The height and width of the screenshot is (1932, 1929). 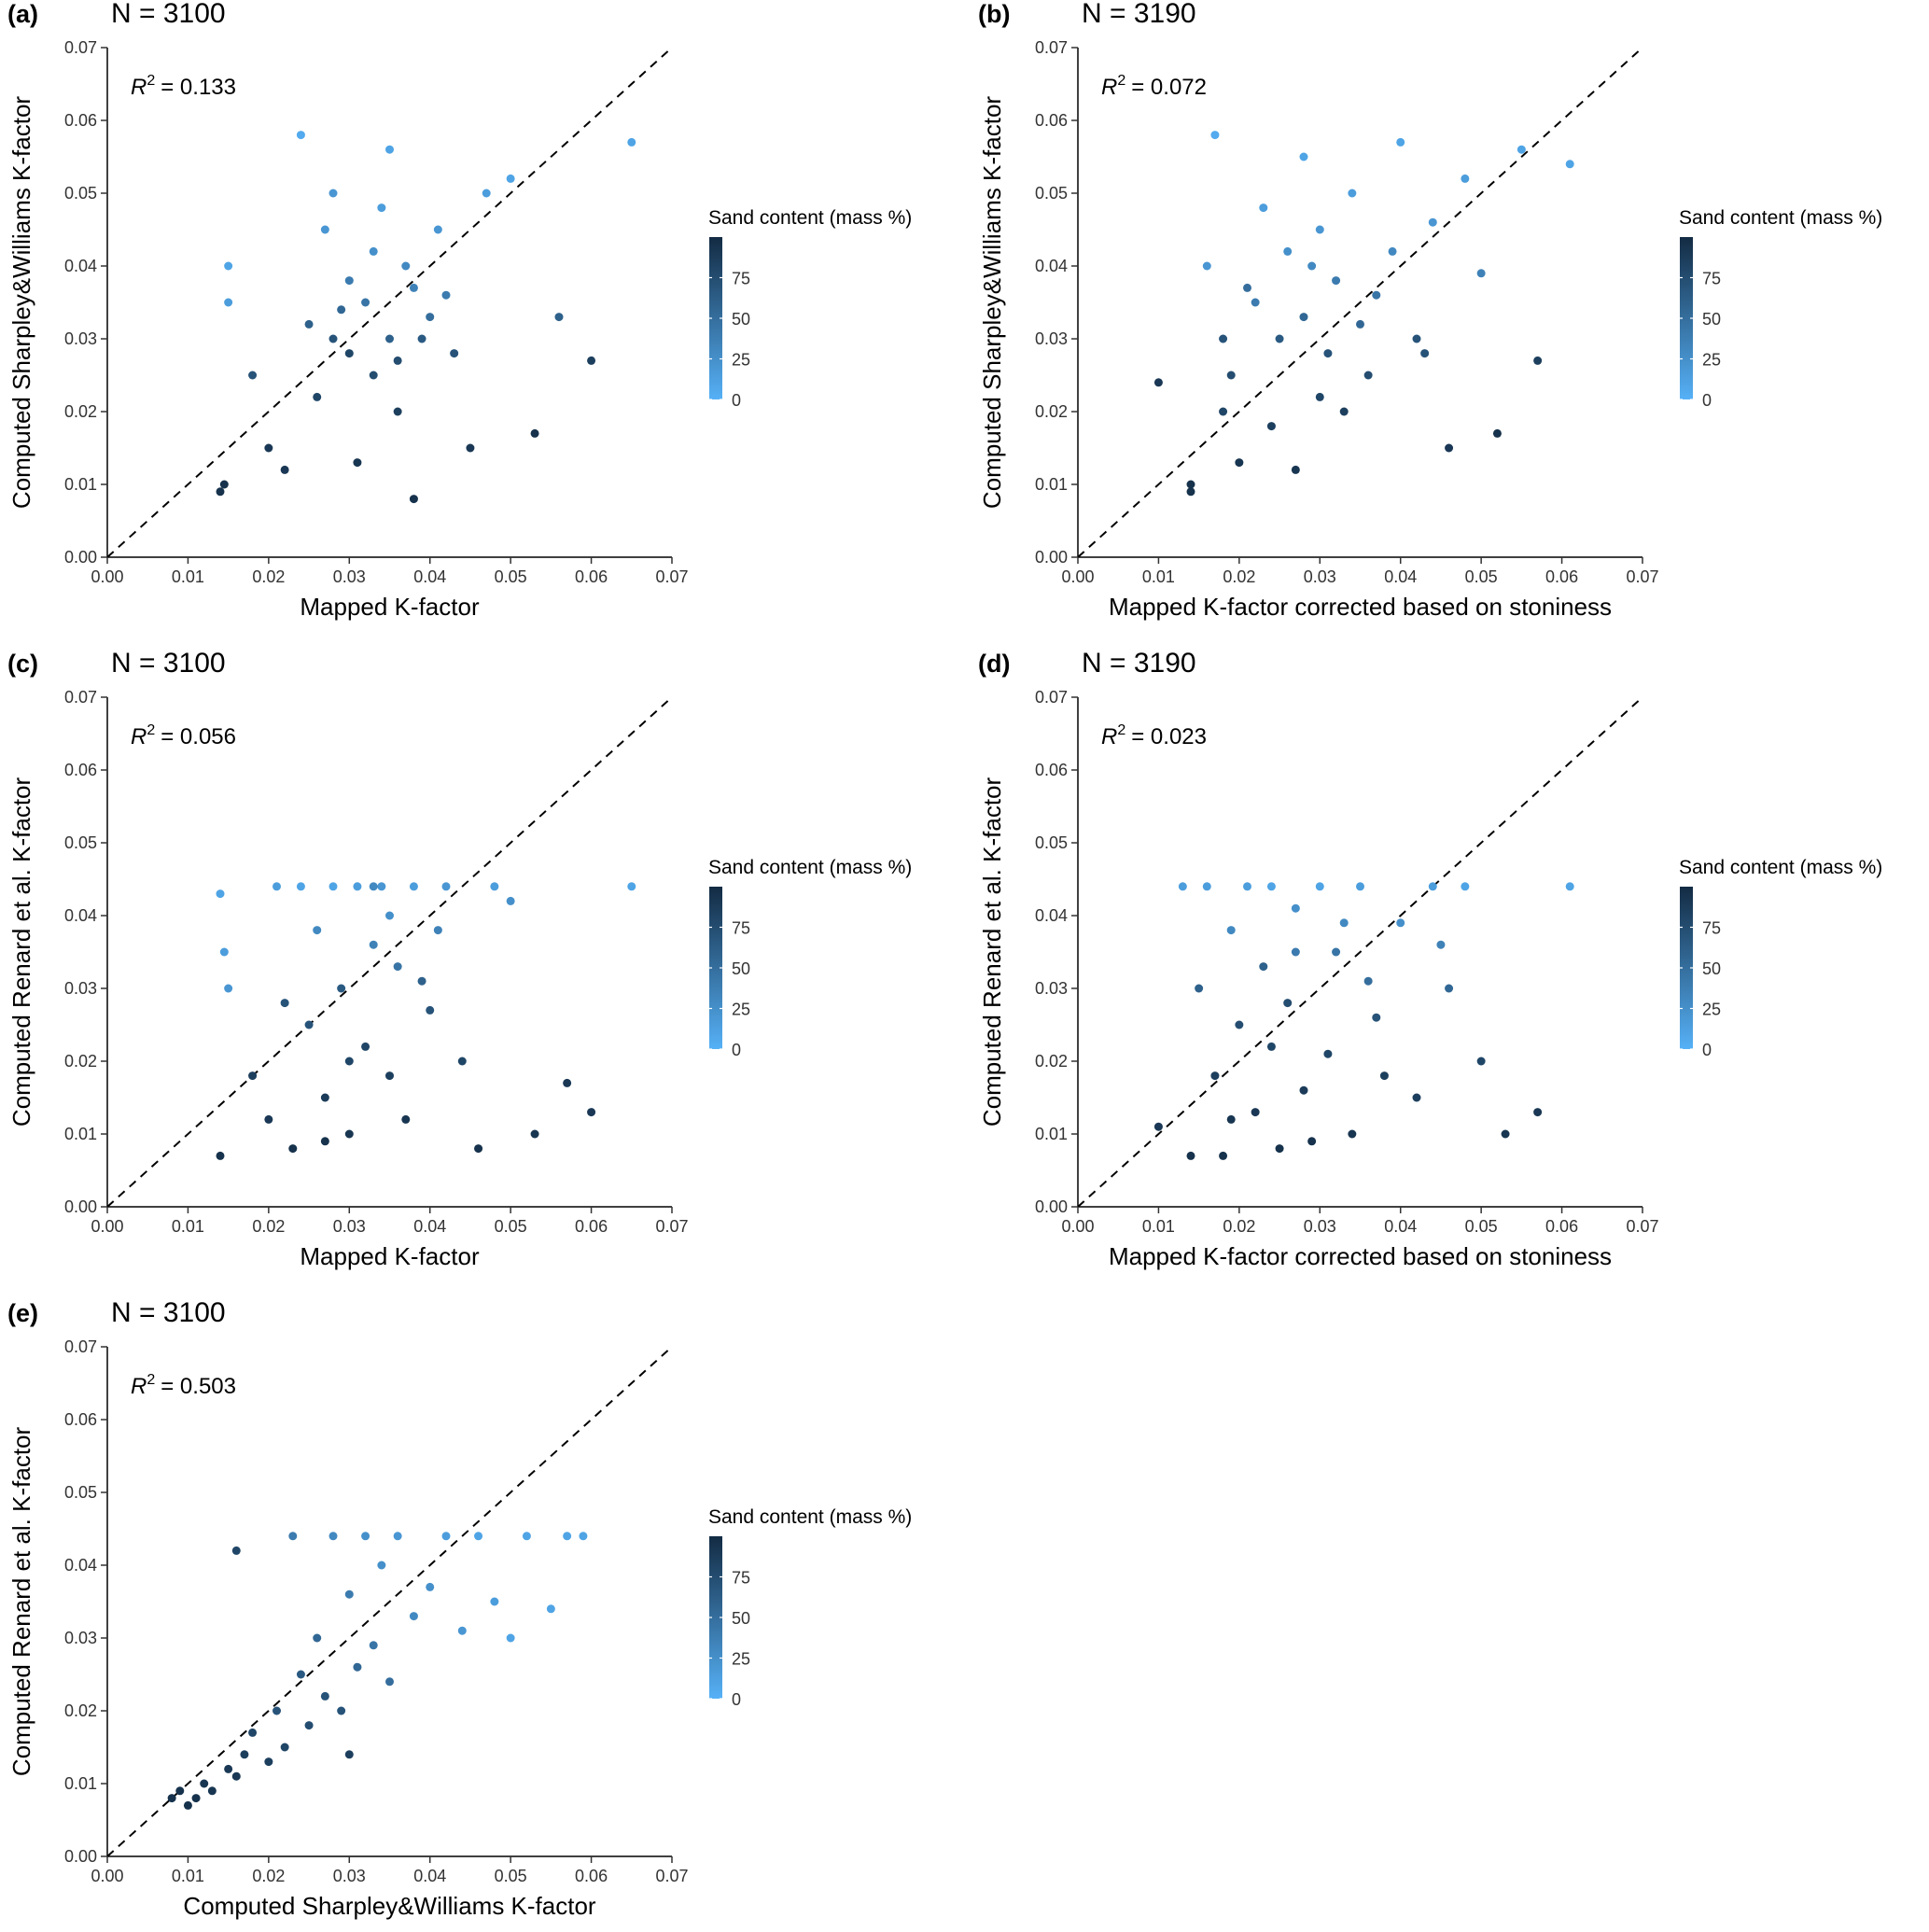 I want to click on x-tick-label: 0.01, so click(x=188, y=1226).